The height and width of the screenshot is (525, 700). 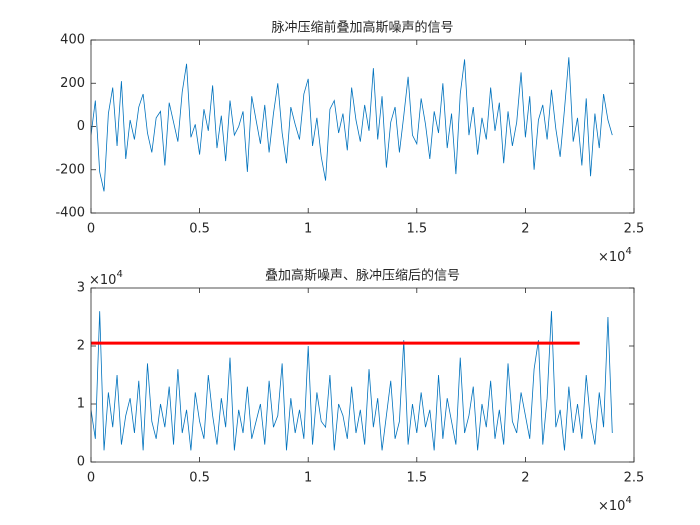 I want to click on y-tick-label: -200, so click(x=70, y=169).